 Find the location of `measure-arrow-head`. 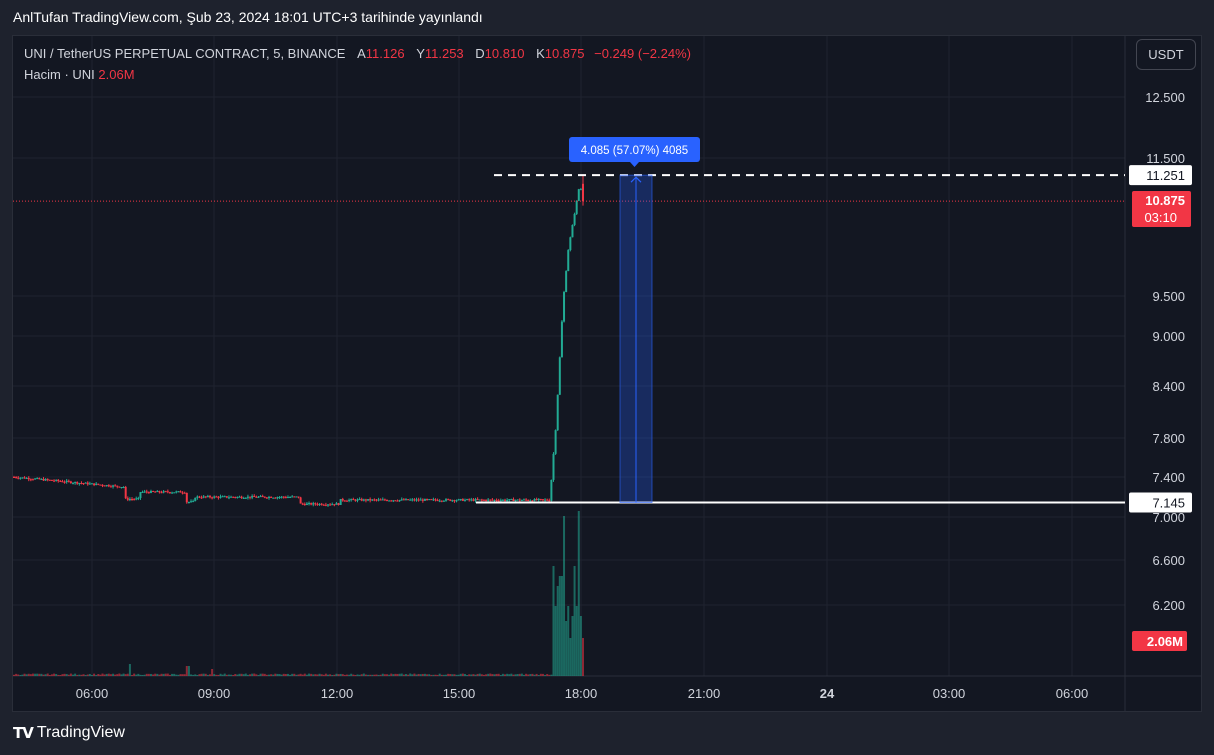

measure-arrow-head is located at coordinates (636, 179).